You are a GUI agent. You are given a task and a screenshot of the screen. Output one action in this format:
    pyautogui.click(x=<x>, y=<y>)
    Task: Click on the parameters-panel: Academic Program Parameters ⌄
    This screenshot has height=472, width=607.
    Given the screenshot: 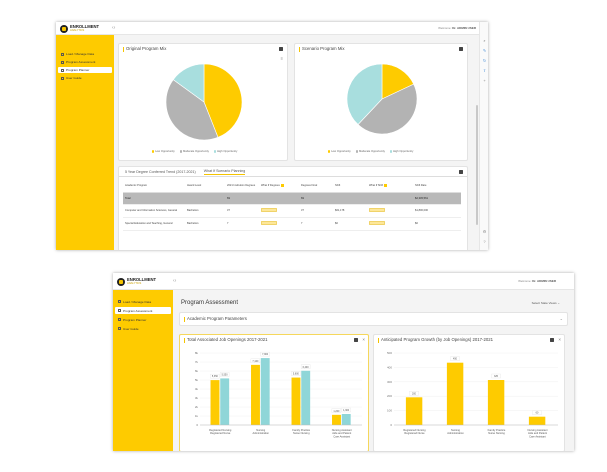 What is the action you would take?
    pyautogui.click(x=373, y=319)
    